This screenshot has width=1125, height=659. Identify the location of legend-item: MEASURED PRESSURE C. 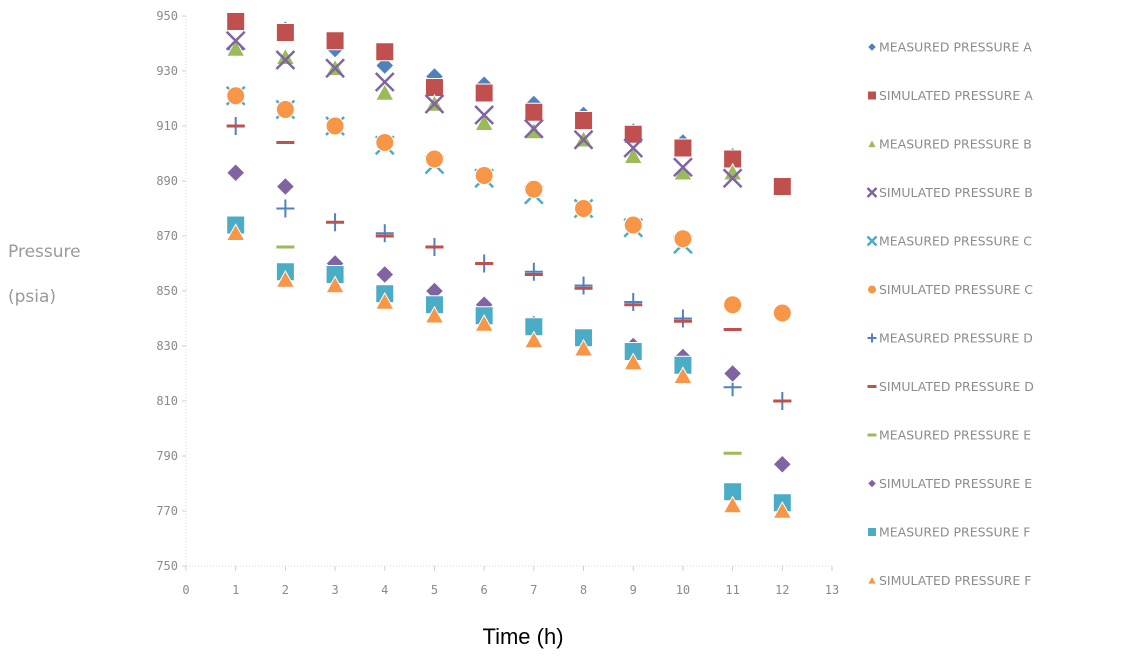
(949, 241).